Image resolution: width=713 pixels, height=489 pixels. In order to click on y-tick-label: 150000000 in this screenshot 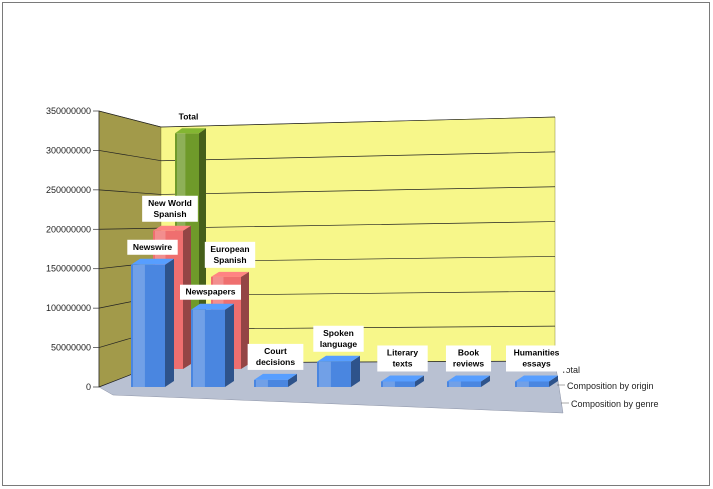, I will do `click(68, 269)`.